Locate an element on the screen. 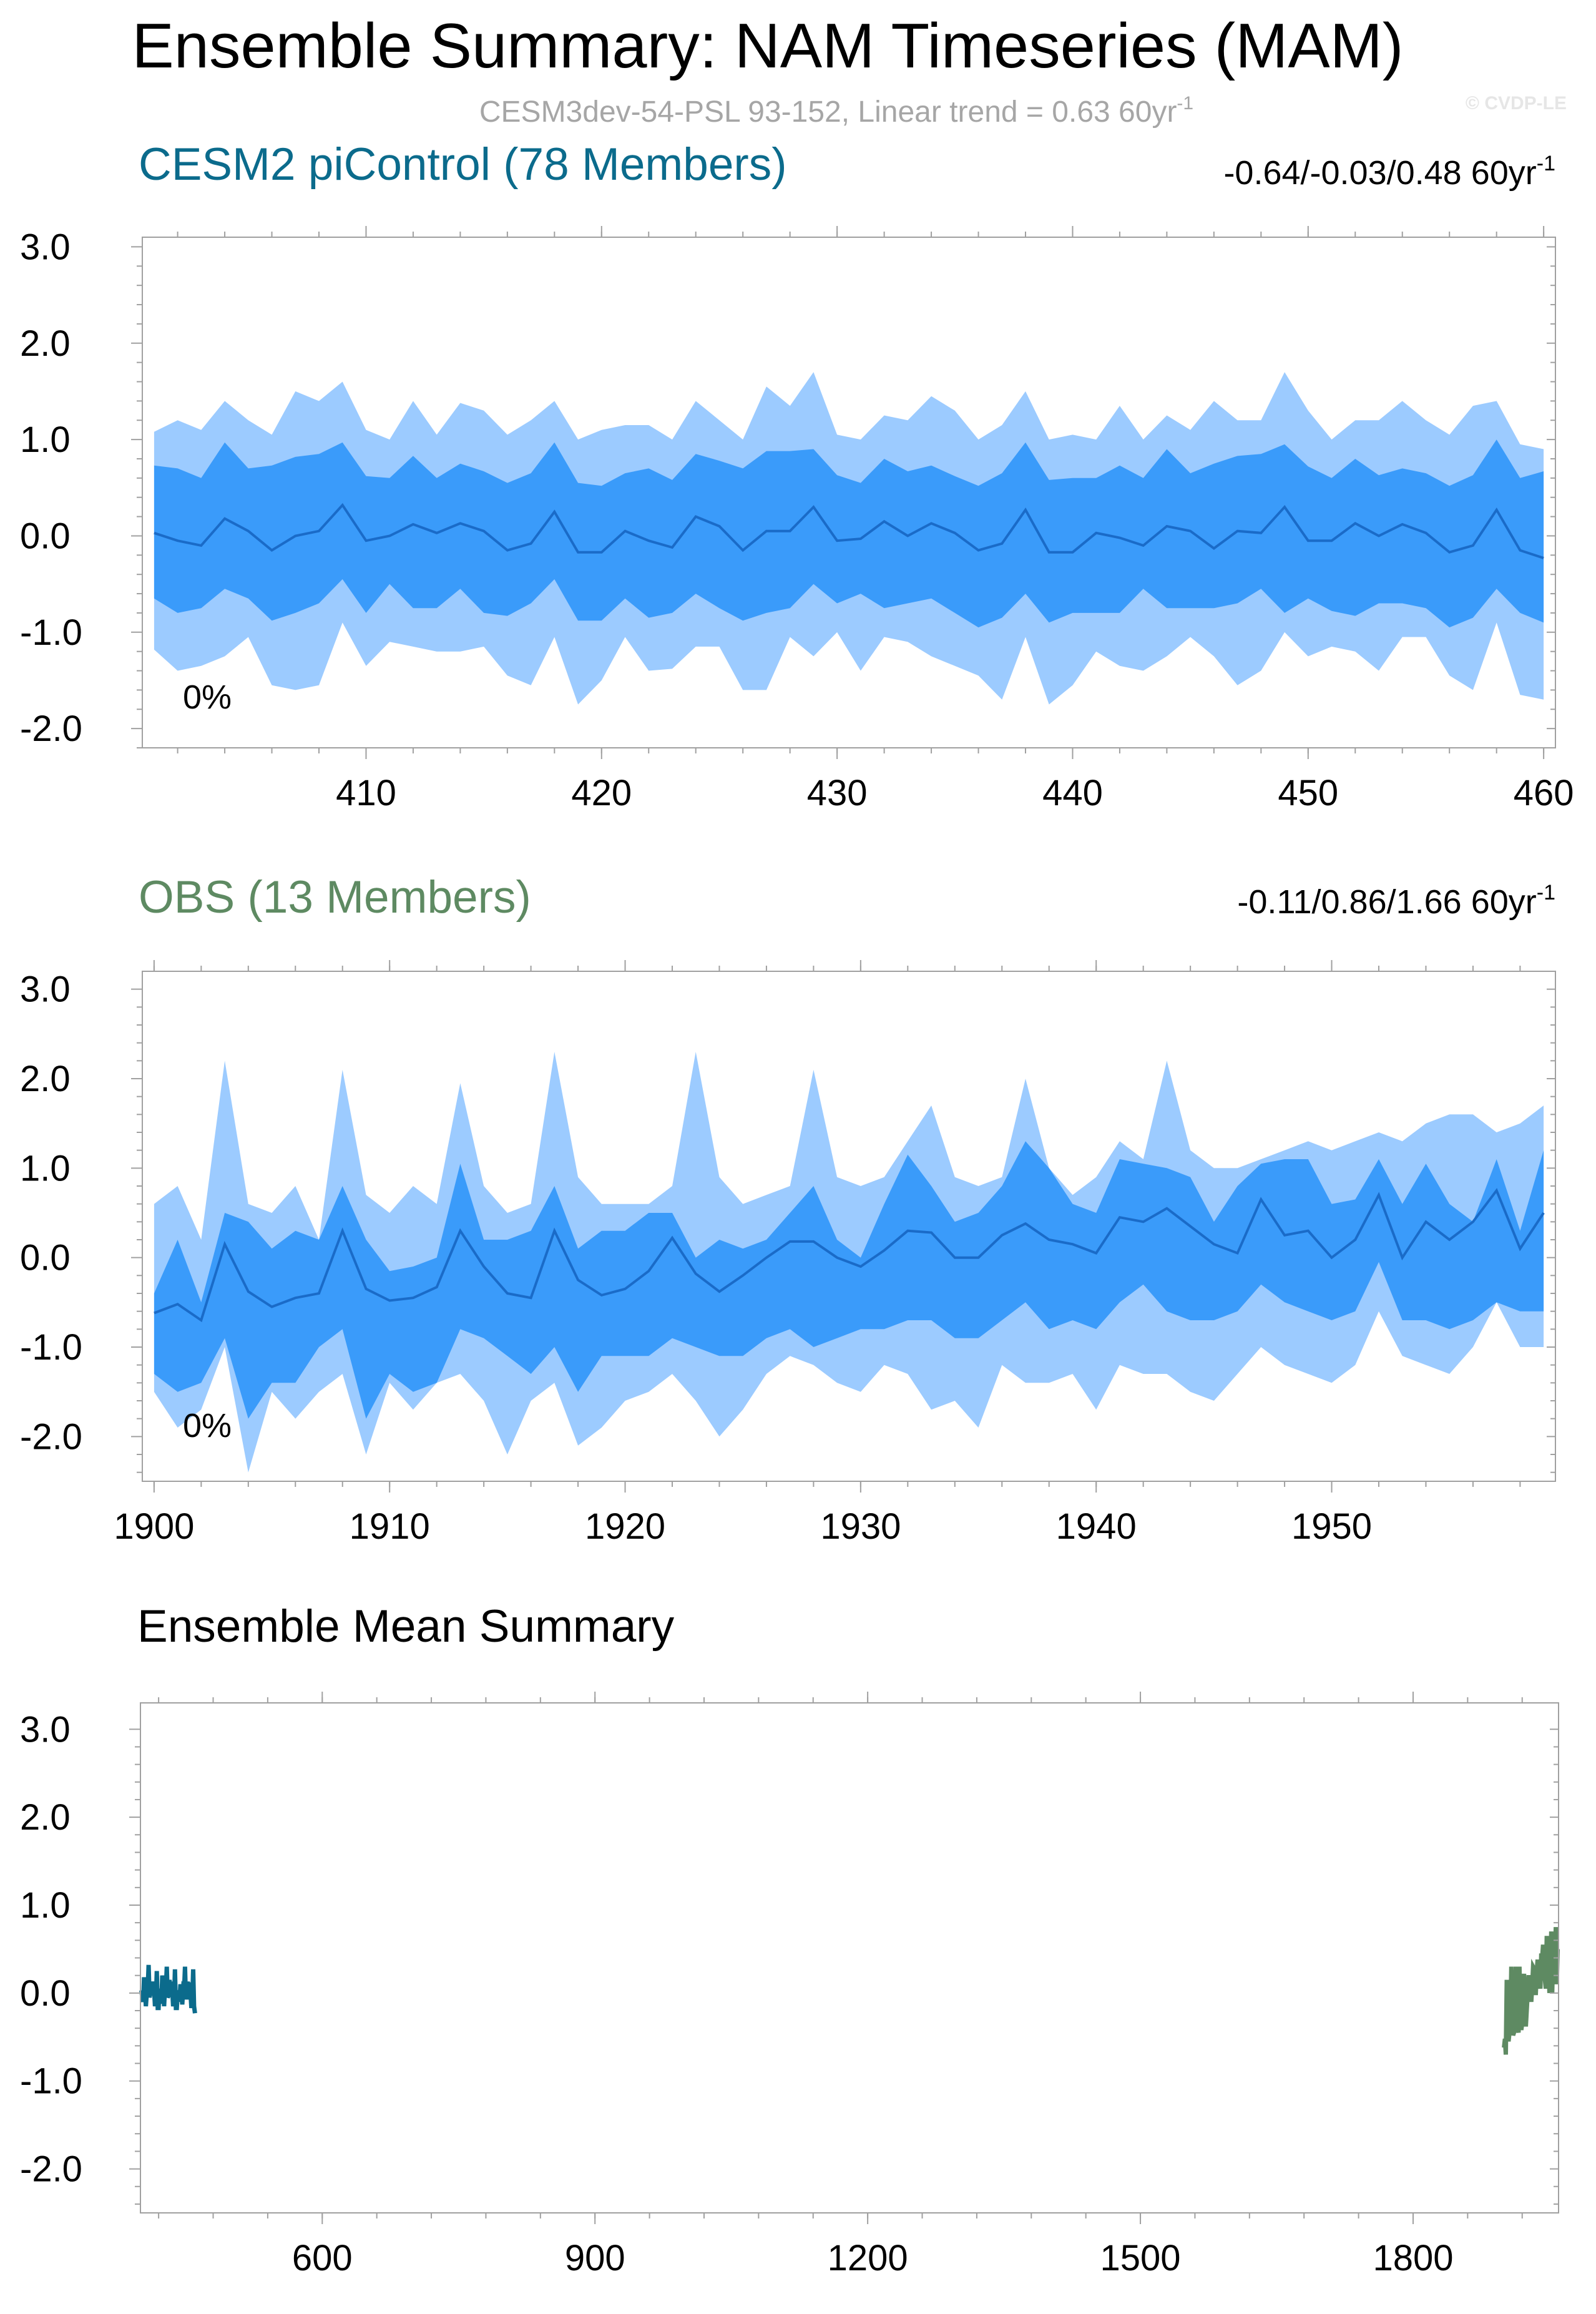 The width and height of the screenshot is (1596, 2314). x-tick-label: 1920 is located at coordinates (625, 1526).